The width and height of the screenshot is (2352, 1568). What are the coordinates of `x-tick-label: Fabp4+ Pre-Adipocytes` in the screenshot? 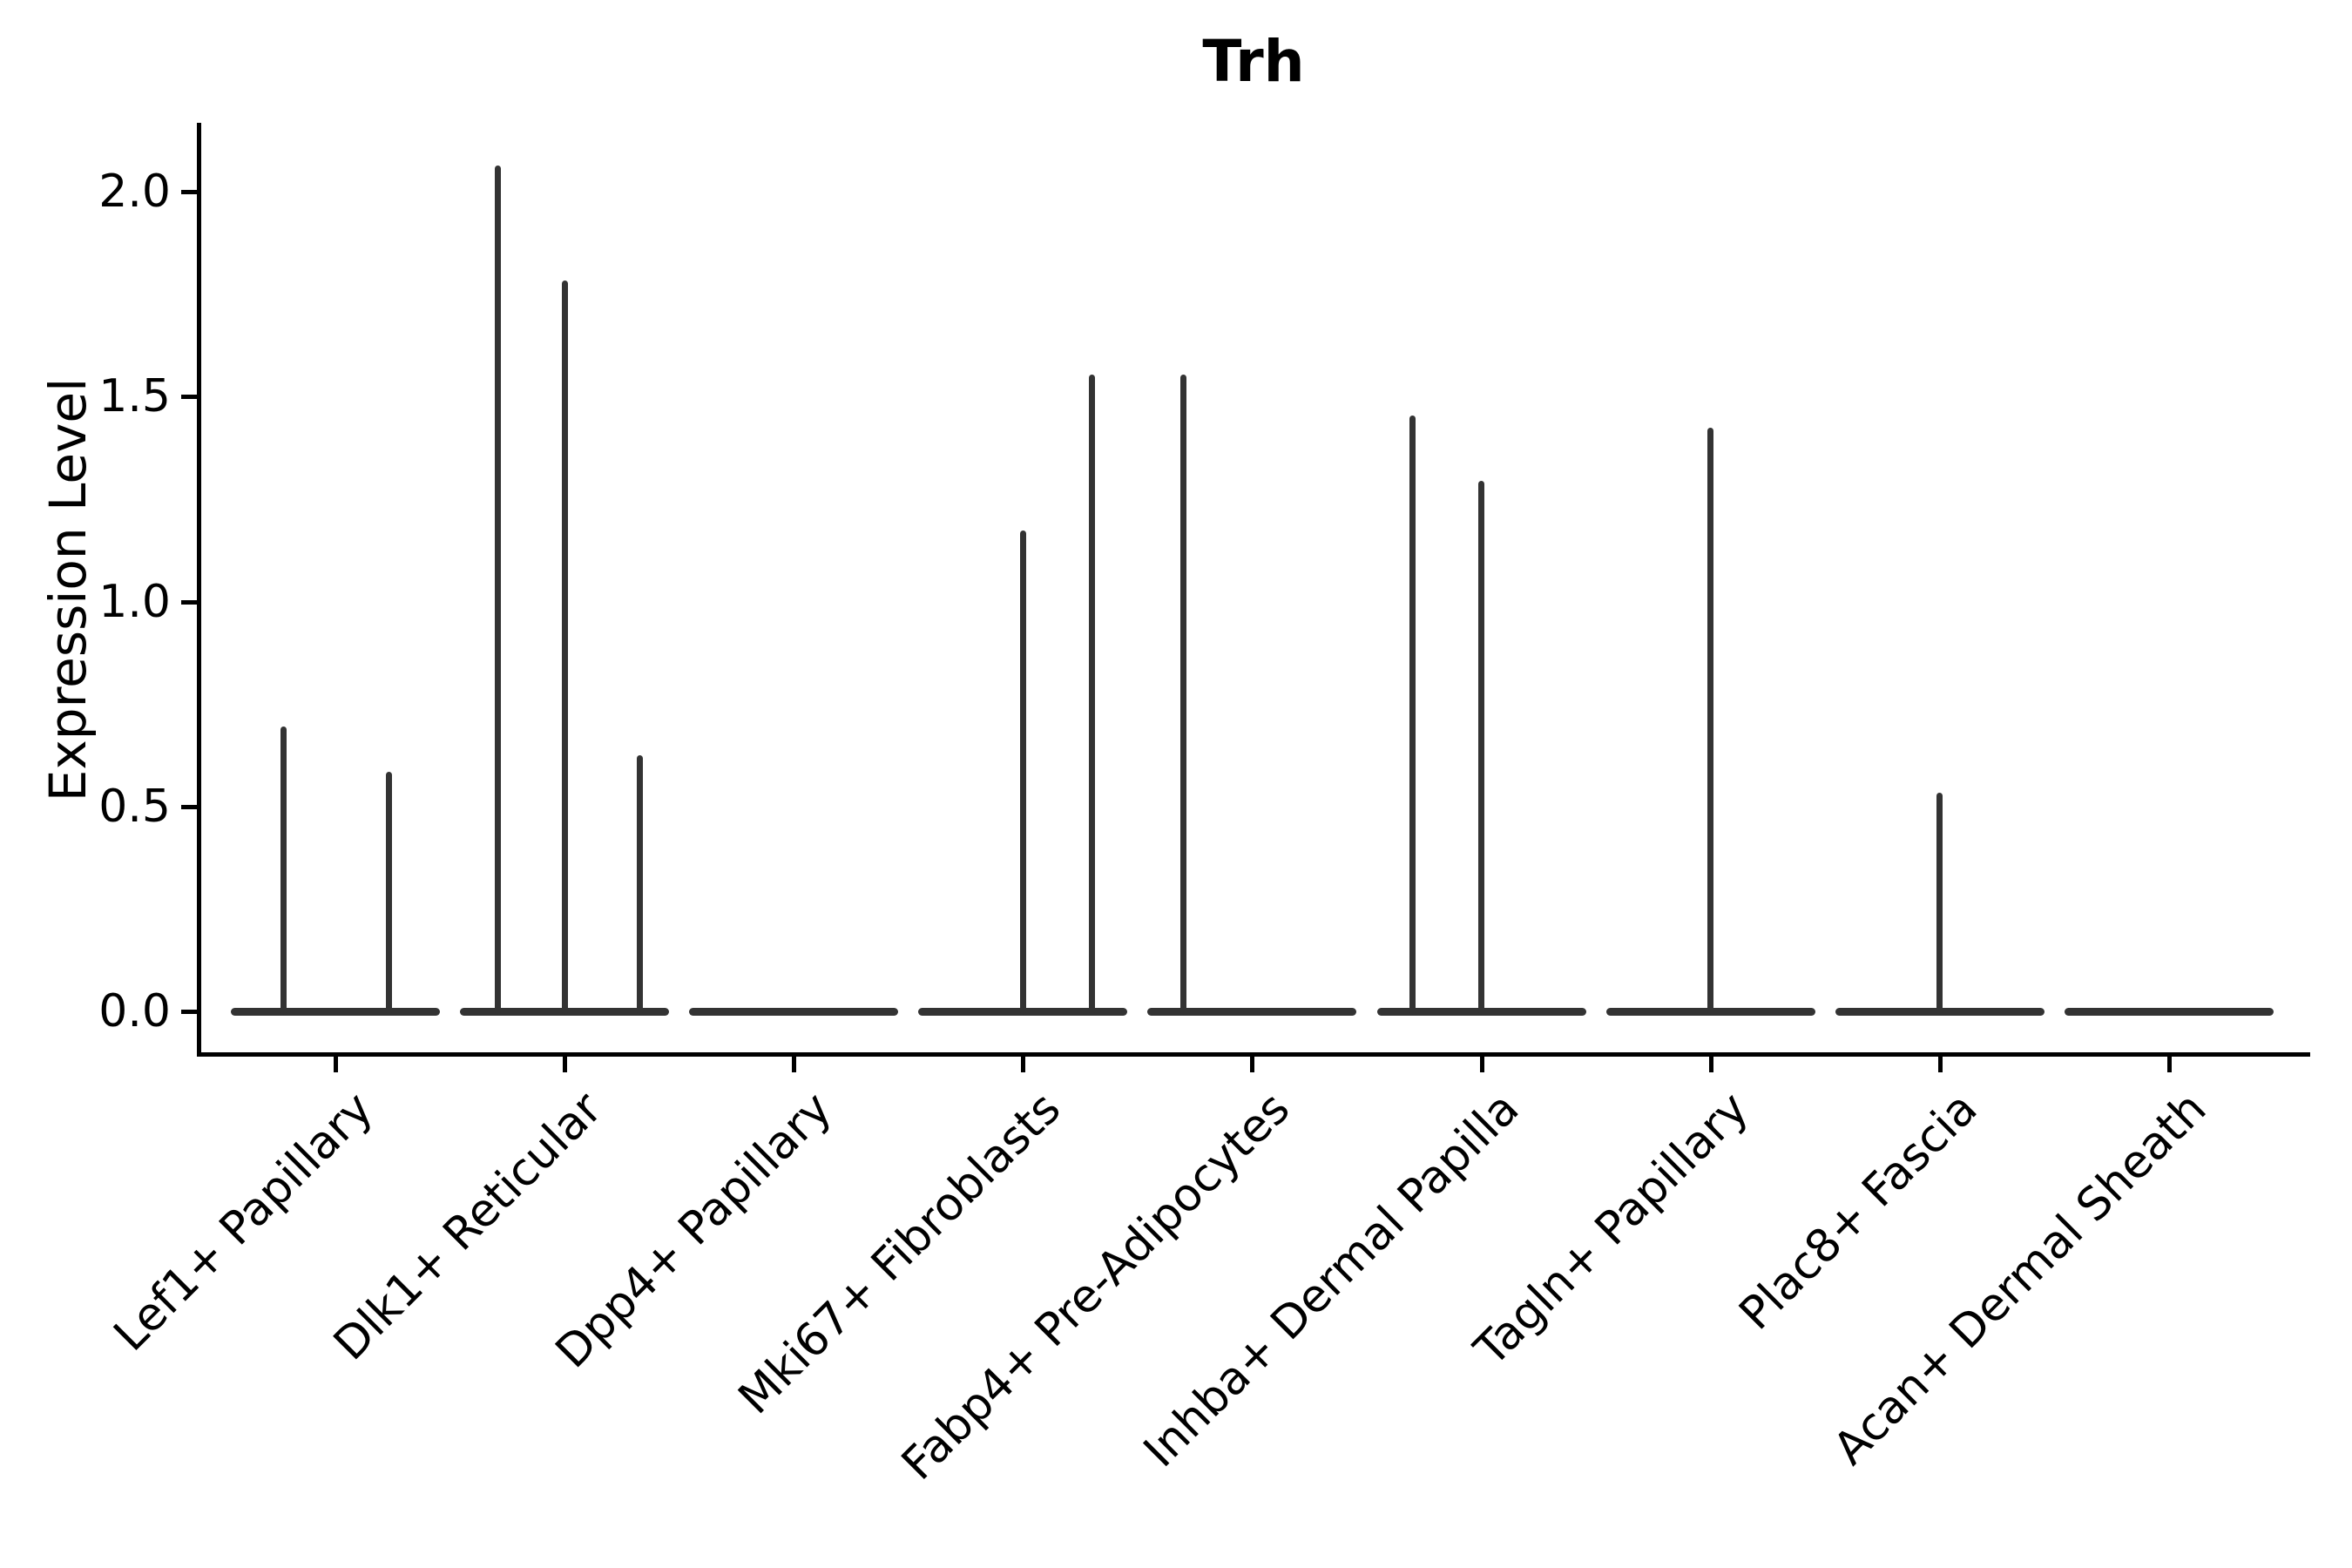 It's located at (1096, 1286).